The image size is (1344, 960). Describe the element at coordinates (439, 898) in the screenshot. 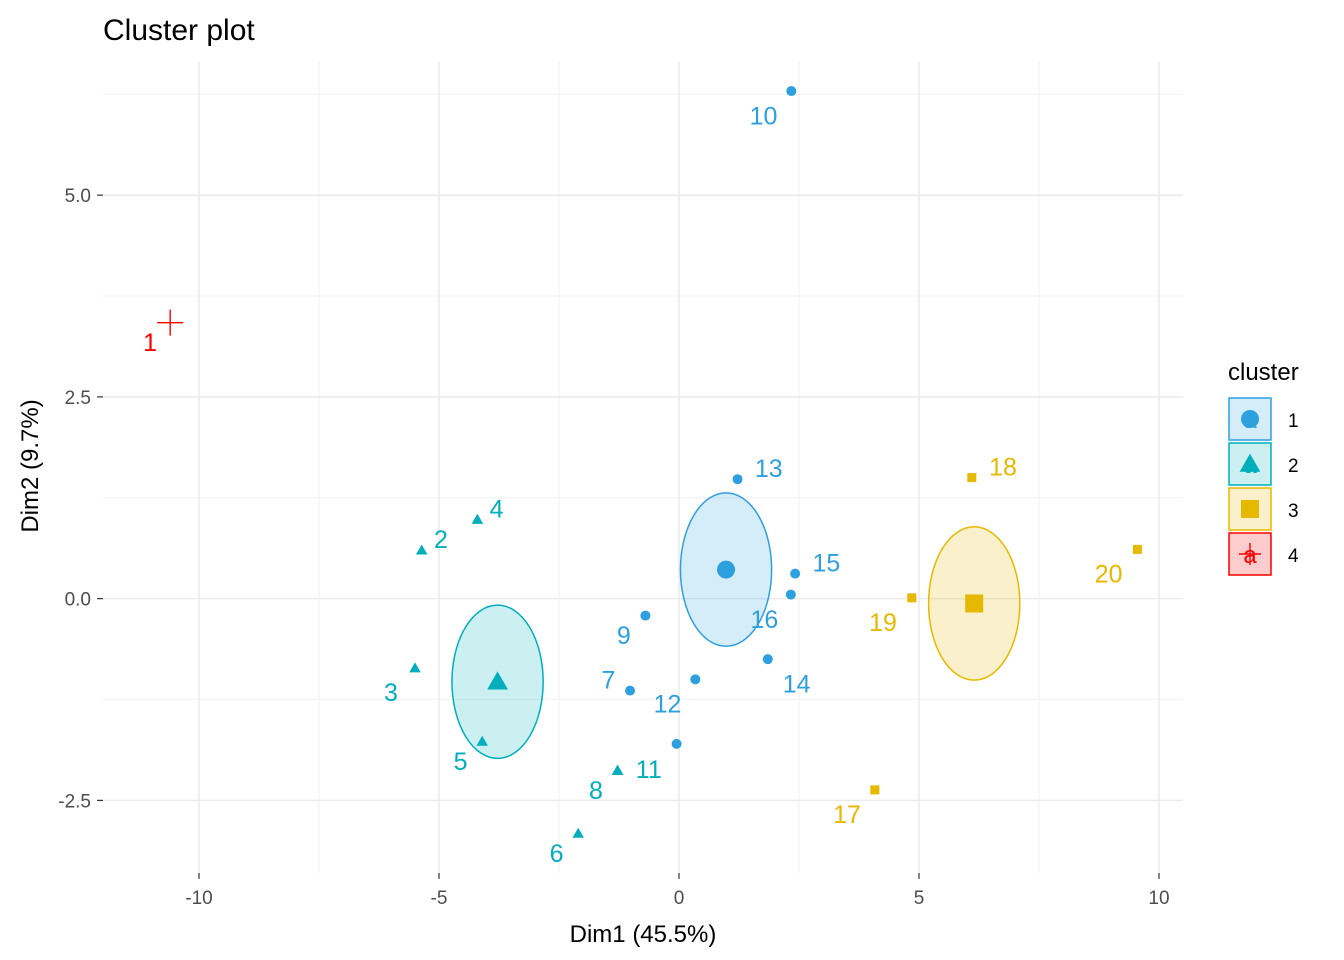

I see `x-tick-label: -5` at that location.